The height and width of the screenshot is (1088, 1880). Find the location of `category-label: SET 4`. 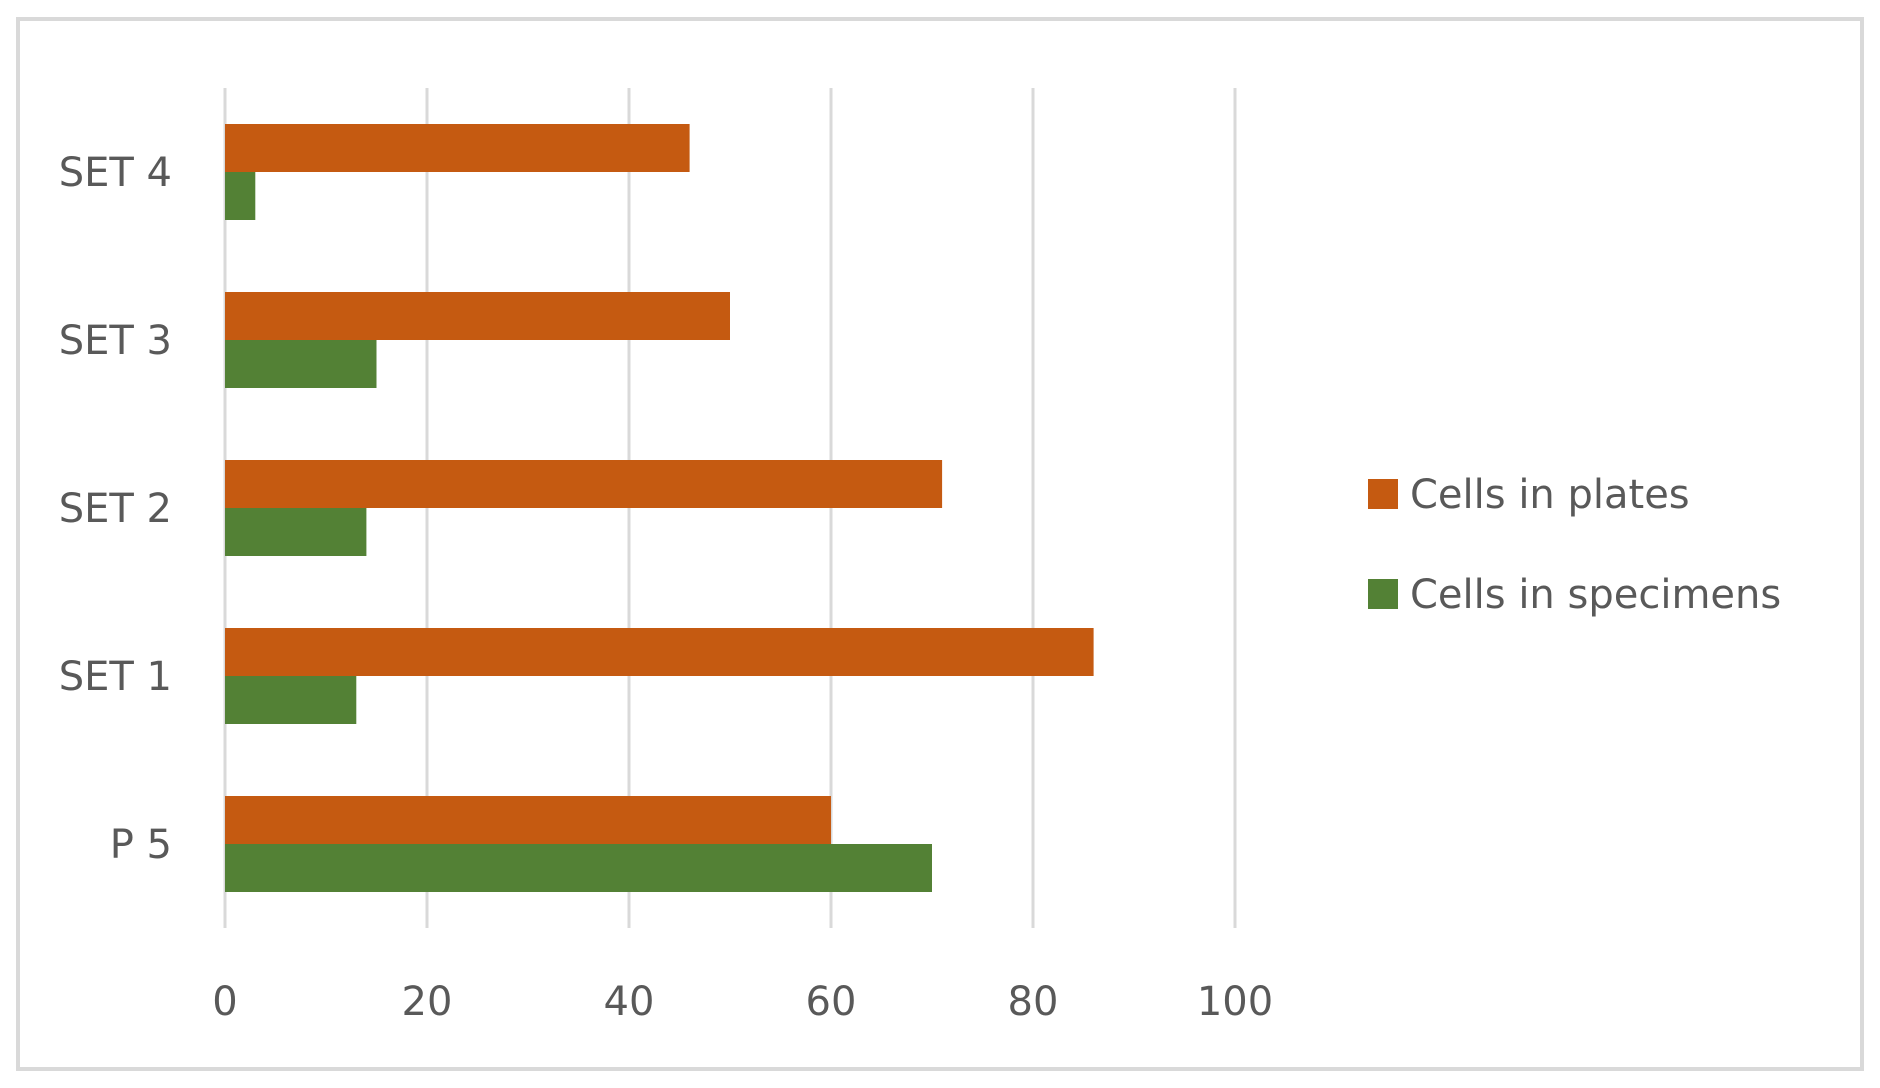

category-label: SET 4 is located at coordinates (115, 173).